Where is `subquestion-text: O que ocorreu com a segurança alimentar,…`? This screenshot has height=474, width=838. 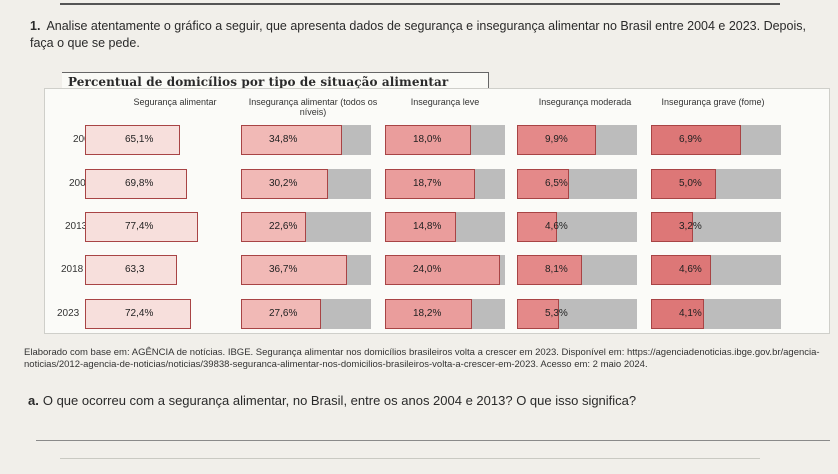
subquestion-text: O que ocorreu com a segurança alimentar,… is located at coordinates (339, 400).